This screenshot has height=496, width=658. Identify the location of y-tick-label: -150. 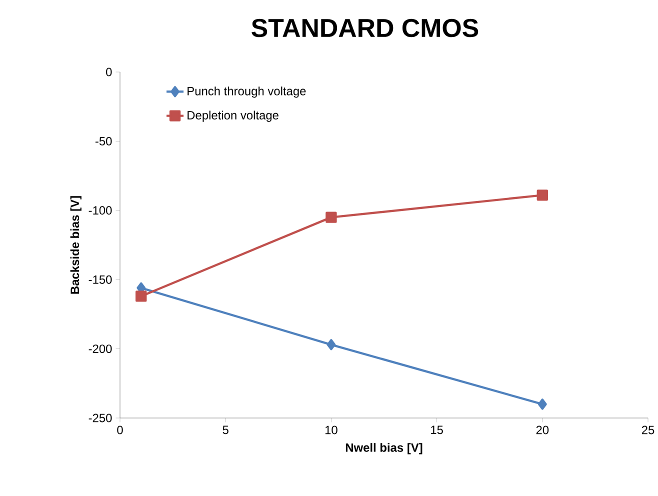
(100, 279).